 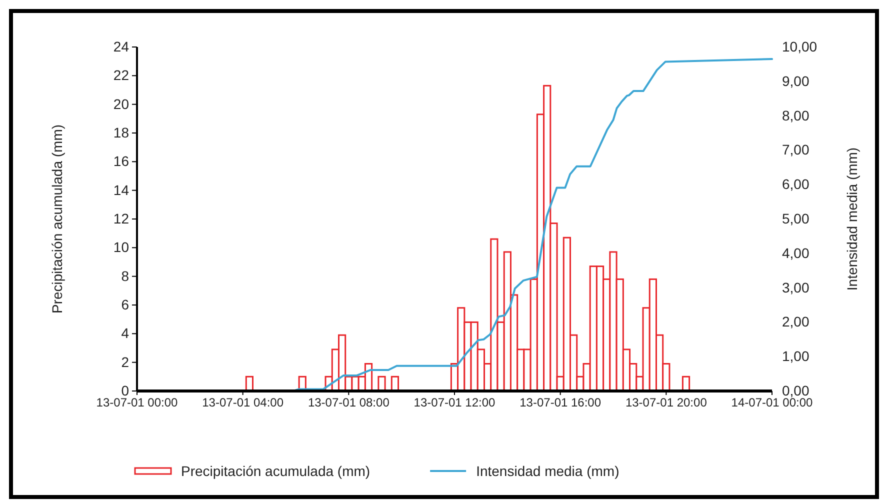 I want to click on y-tick-label: 22, so click(x=121, y=75).